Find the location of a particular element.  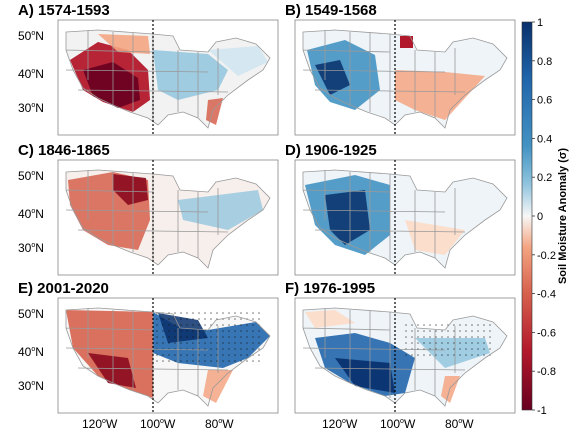

panel-b: B) 1549-1568 is located at coordinates (400, 69).